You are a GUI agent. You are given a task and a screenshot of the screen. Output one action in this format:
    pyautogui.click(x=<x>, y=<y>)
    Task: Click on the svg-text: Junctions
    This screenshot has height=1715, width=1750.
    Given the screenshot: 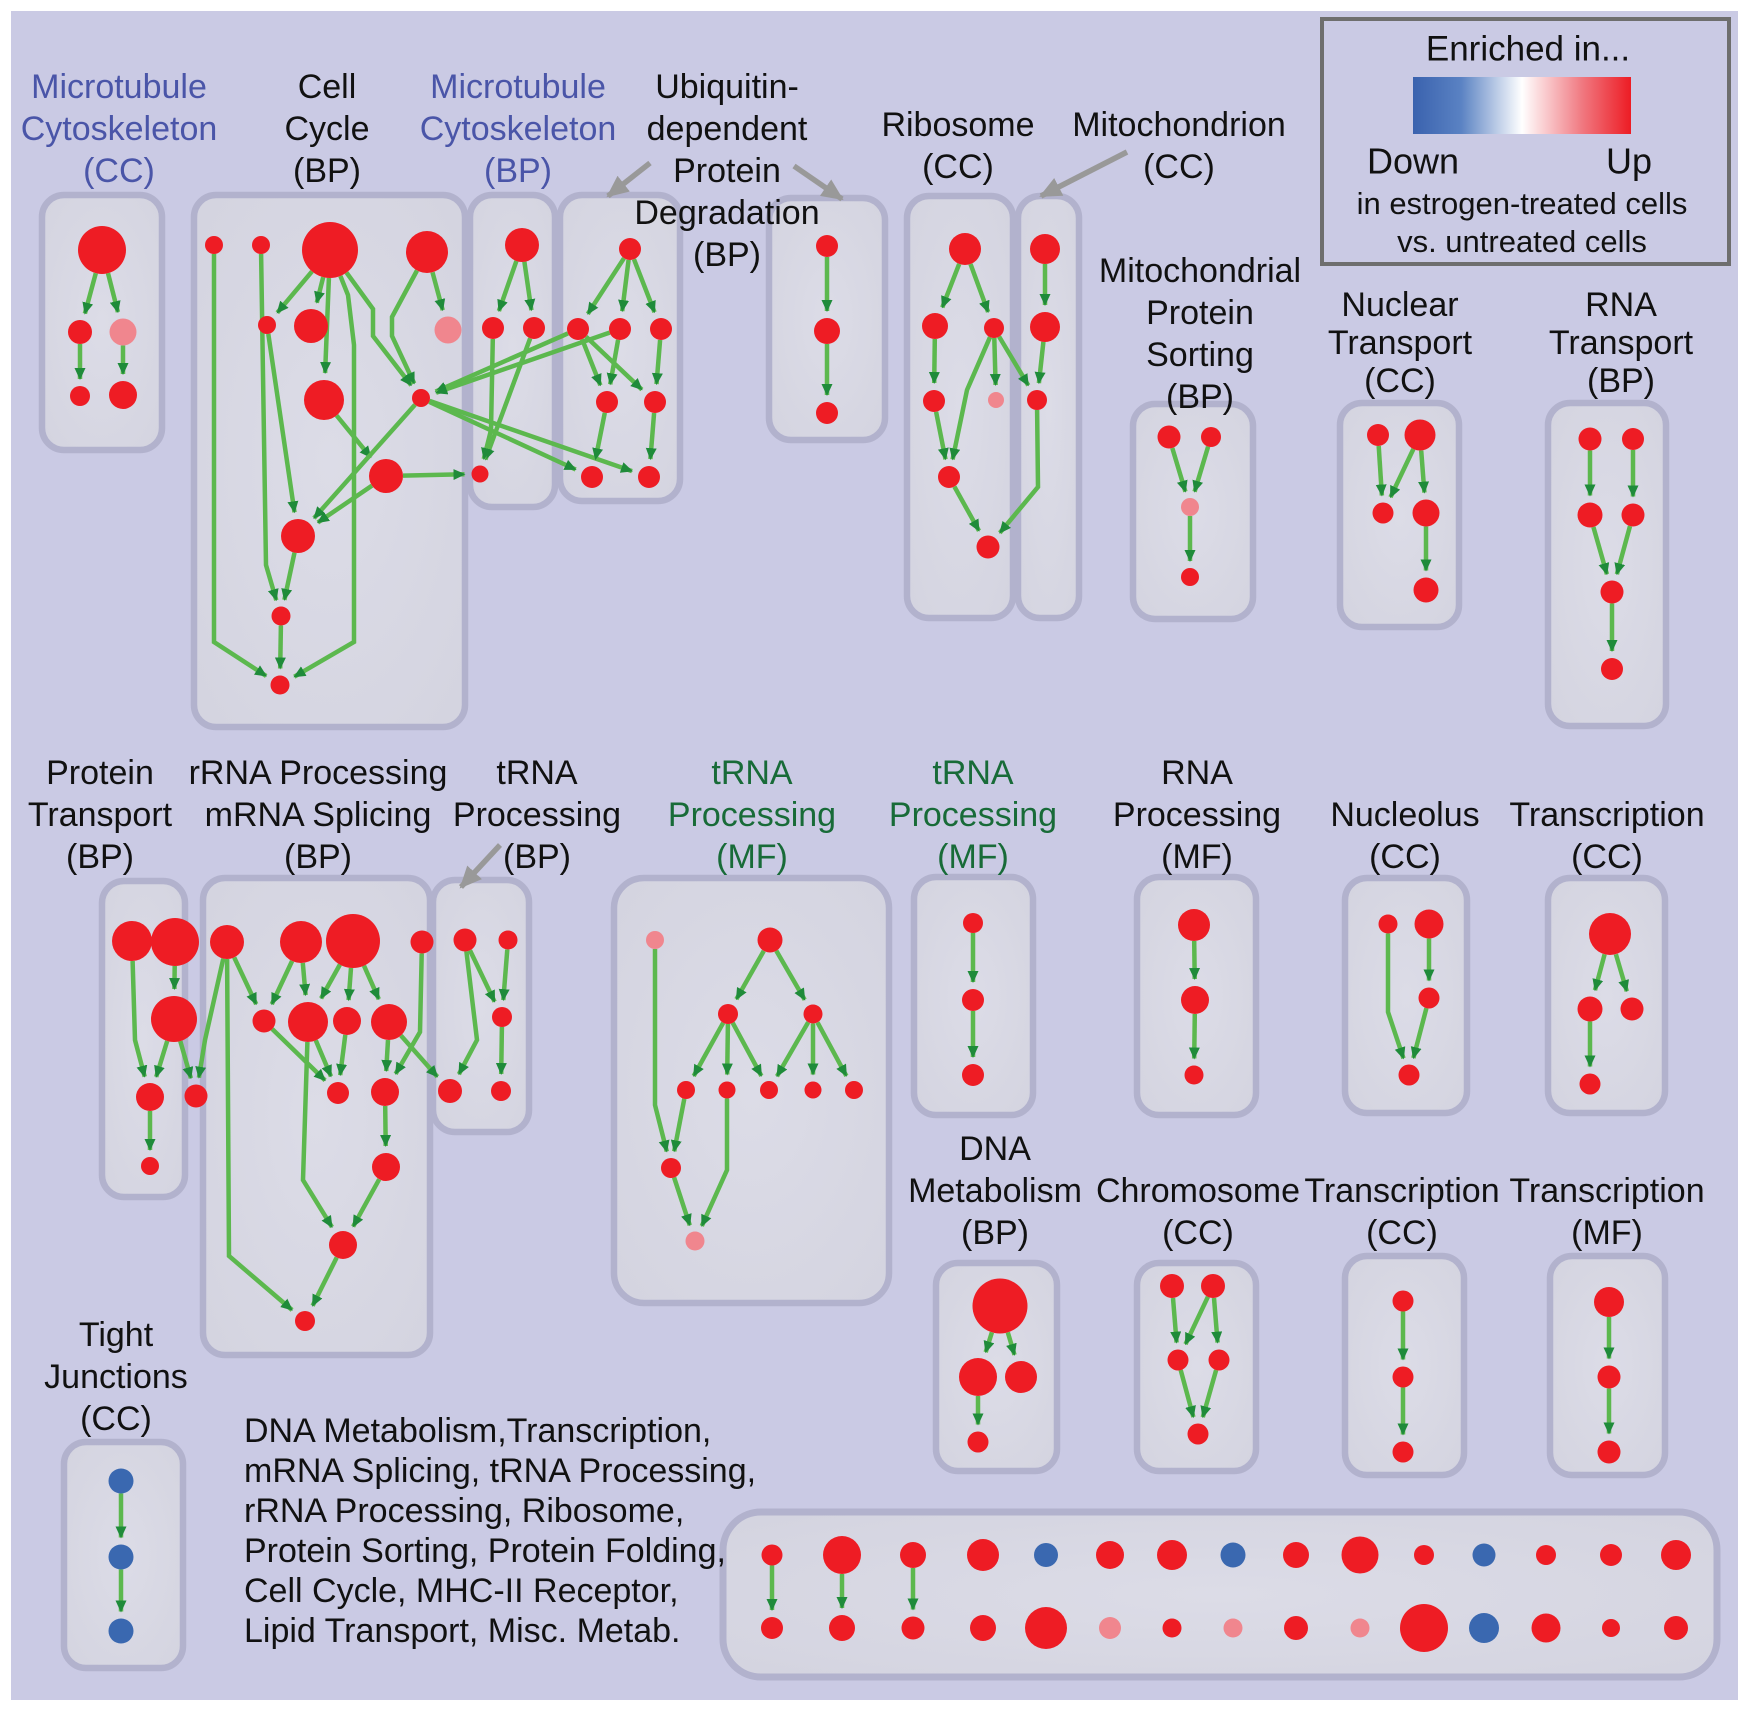 What is the action you would take?
    pyautogui.click(x=116, y=1377)
    